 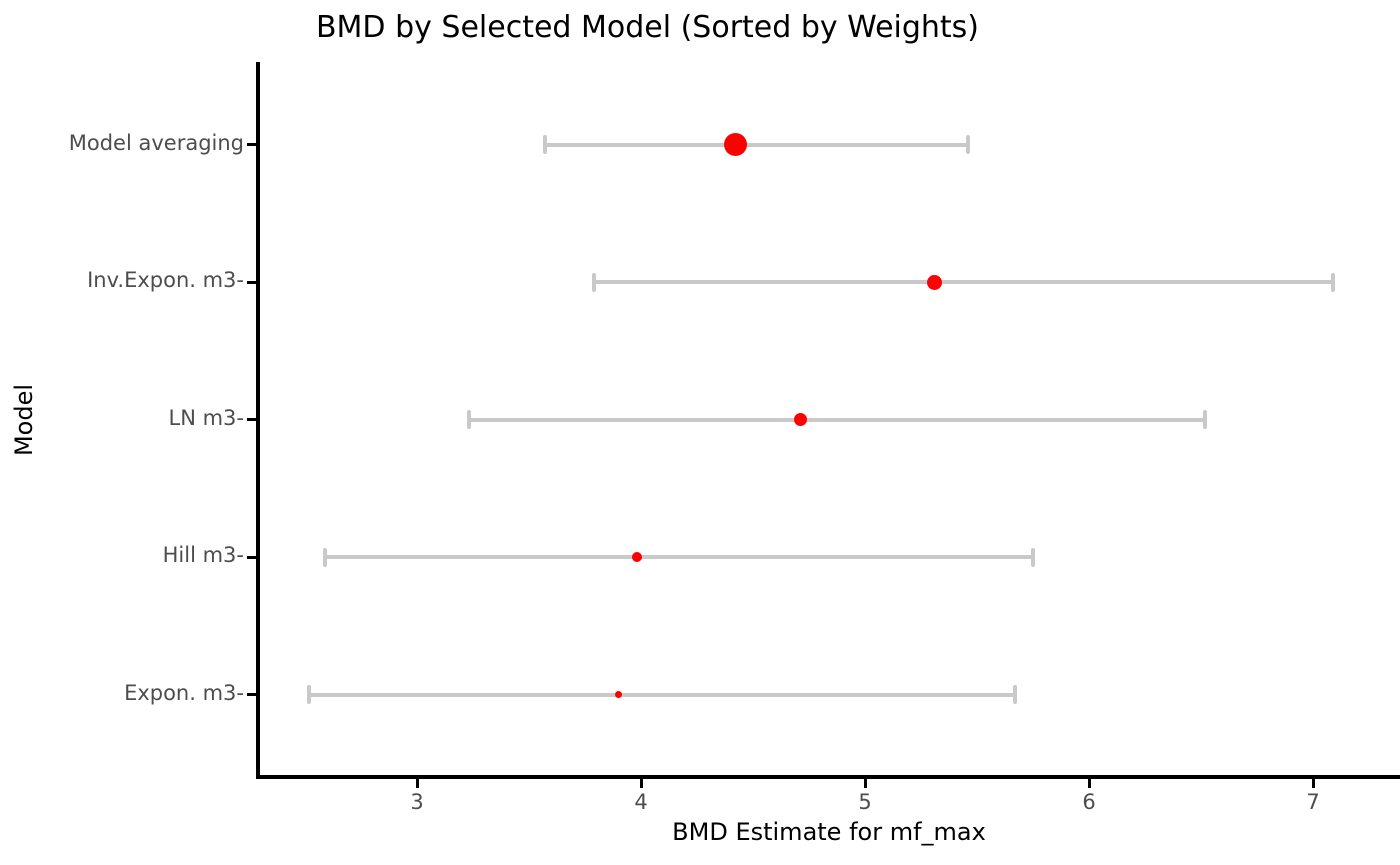 What do you see at coordinates (865, 802) in the screenshot?
I see `x-tick-label: 5` at bounding box center [865, 802].